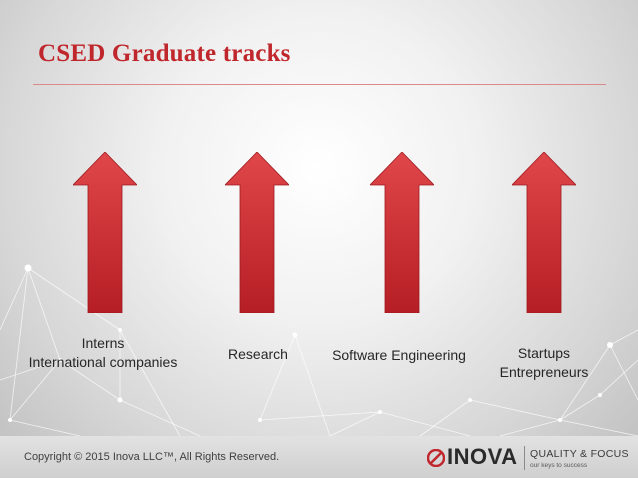  What do you see at coordinates (436, 458) in the screenshot?
I see `inova-logo-mark-icon` at bounding box center [436, 458].